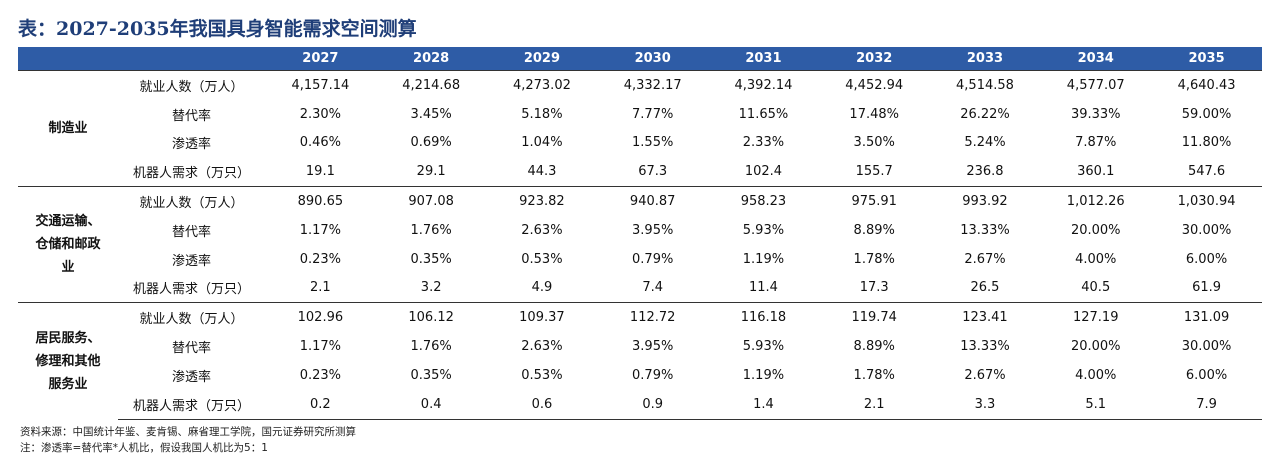 This screenshot has height=458, width=1282. Describe the element at coordinates (1206, 317) in the screenshot. I see `cell: 131.09` at that location.